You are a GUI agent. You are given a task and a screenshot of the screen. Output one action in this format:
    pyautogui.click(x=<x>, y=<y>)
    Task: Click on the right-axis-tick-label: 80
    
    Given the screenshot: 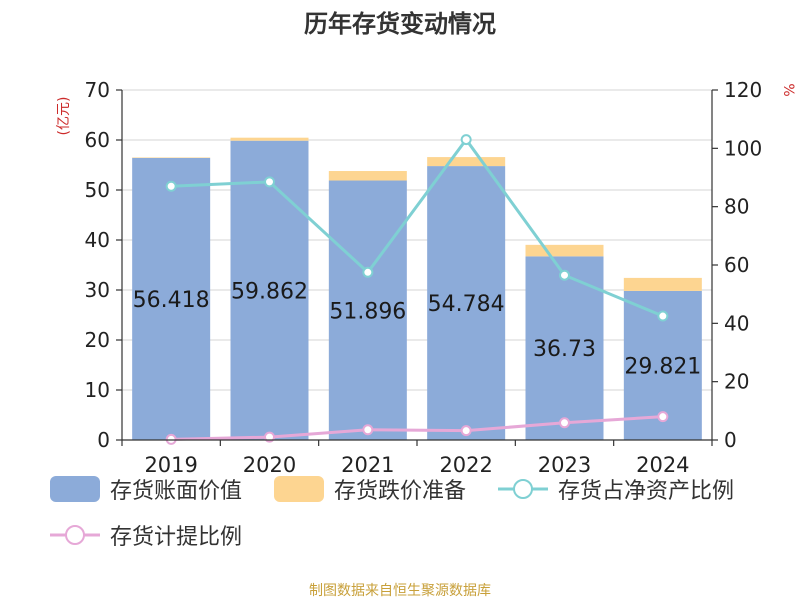 What is the action you would take?
    pyautogui.click(x=736, y=207)
    